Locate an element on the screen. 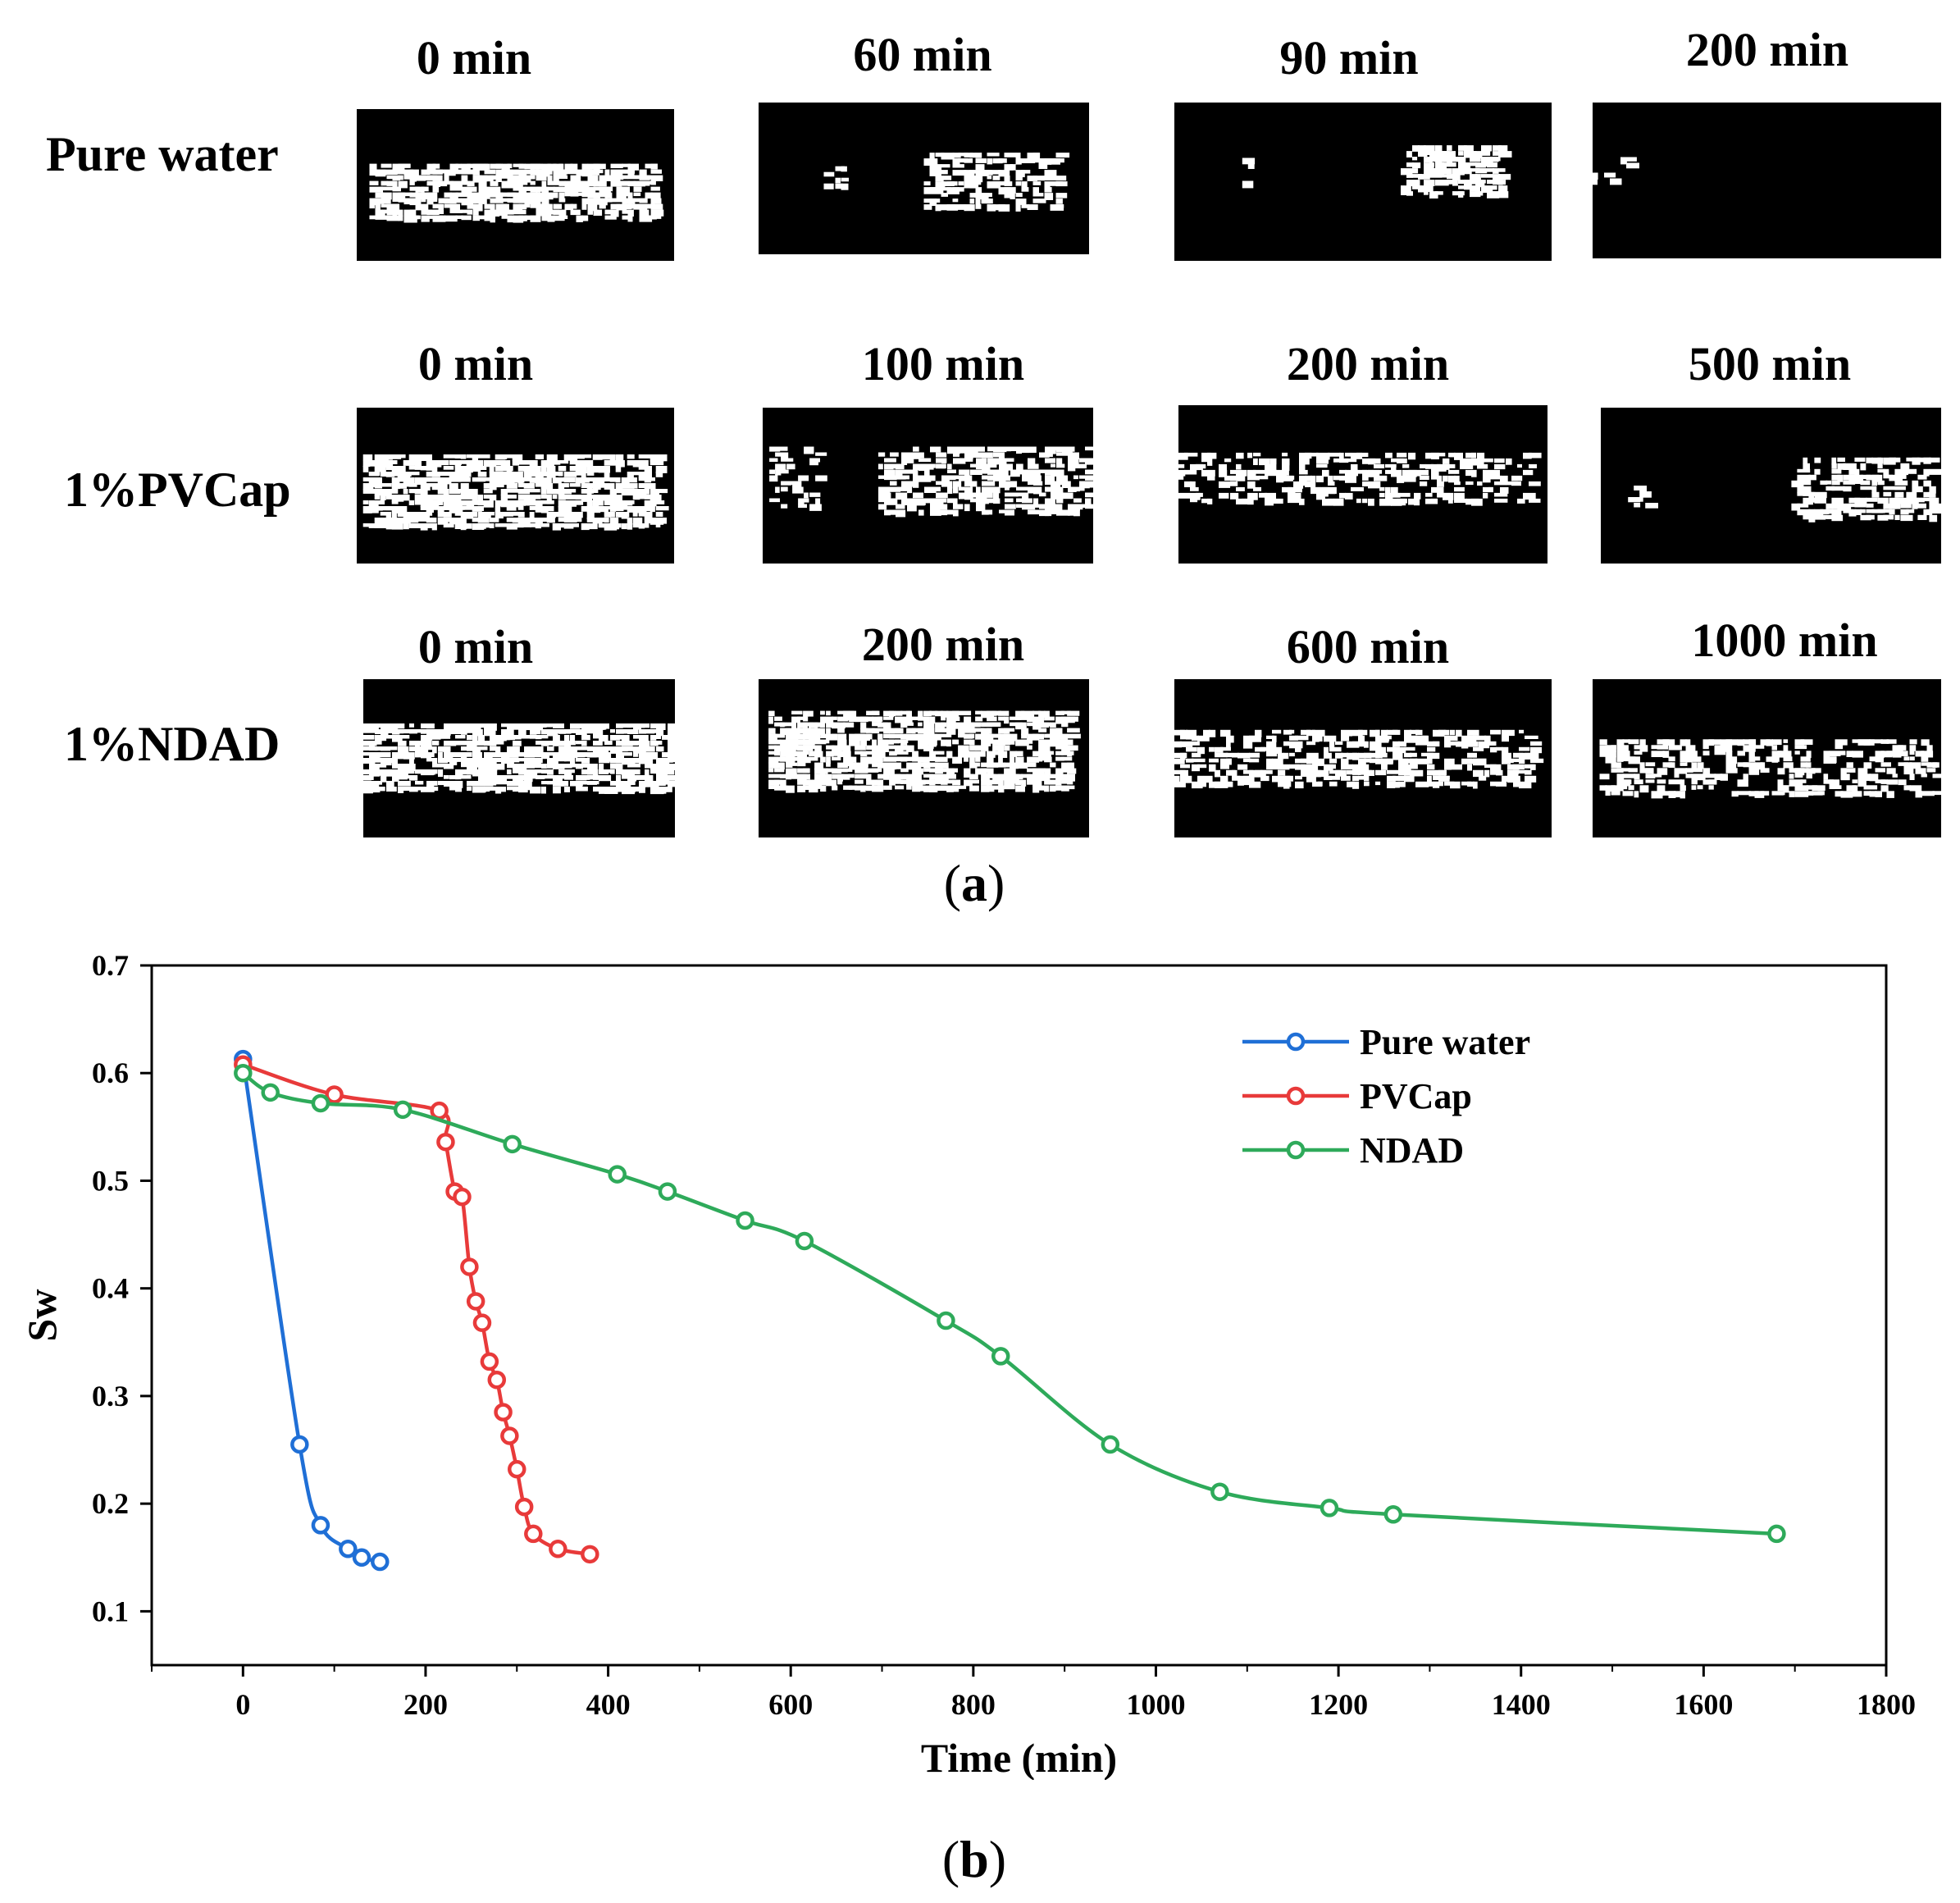  y-tick-label: 0.5 is located at coordinates (110, 1180).